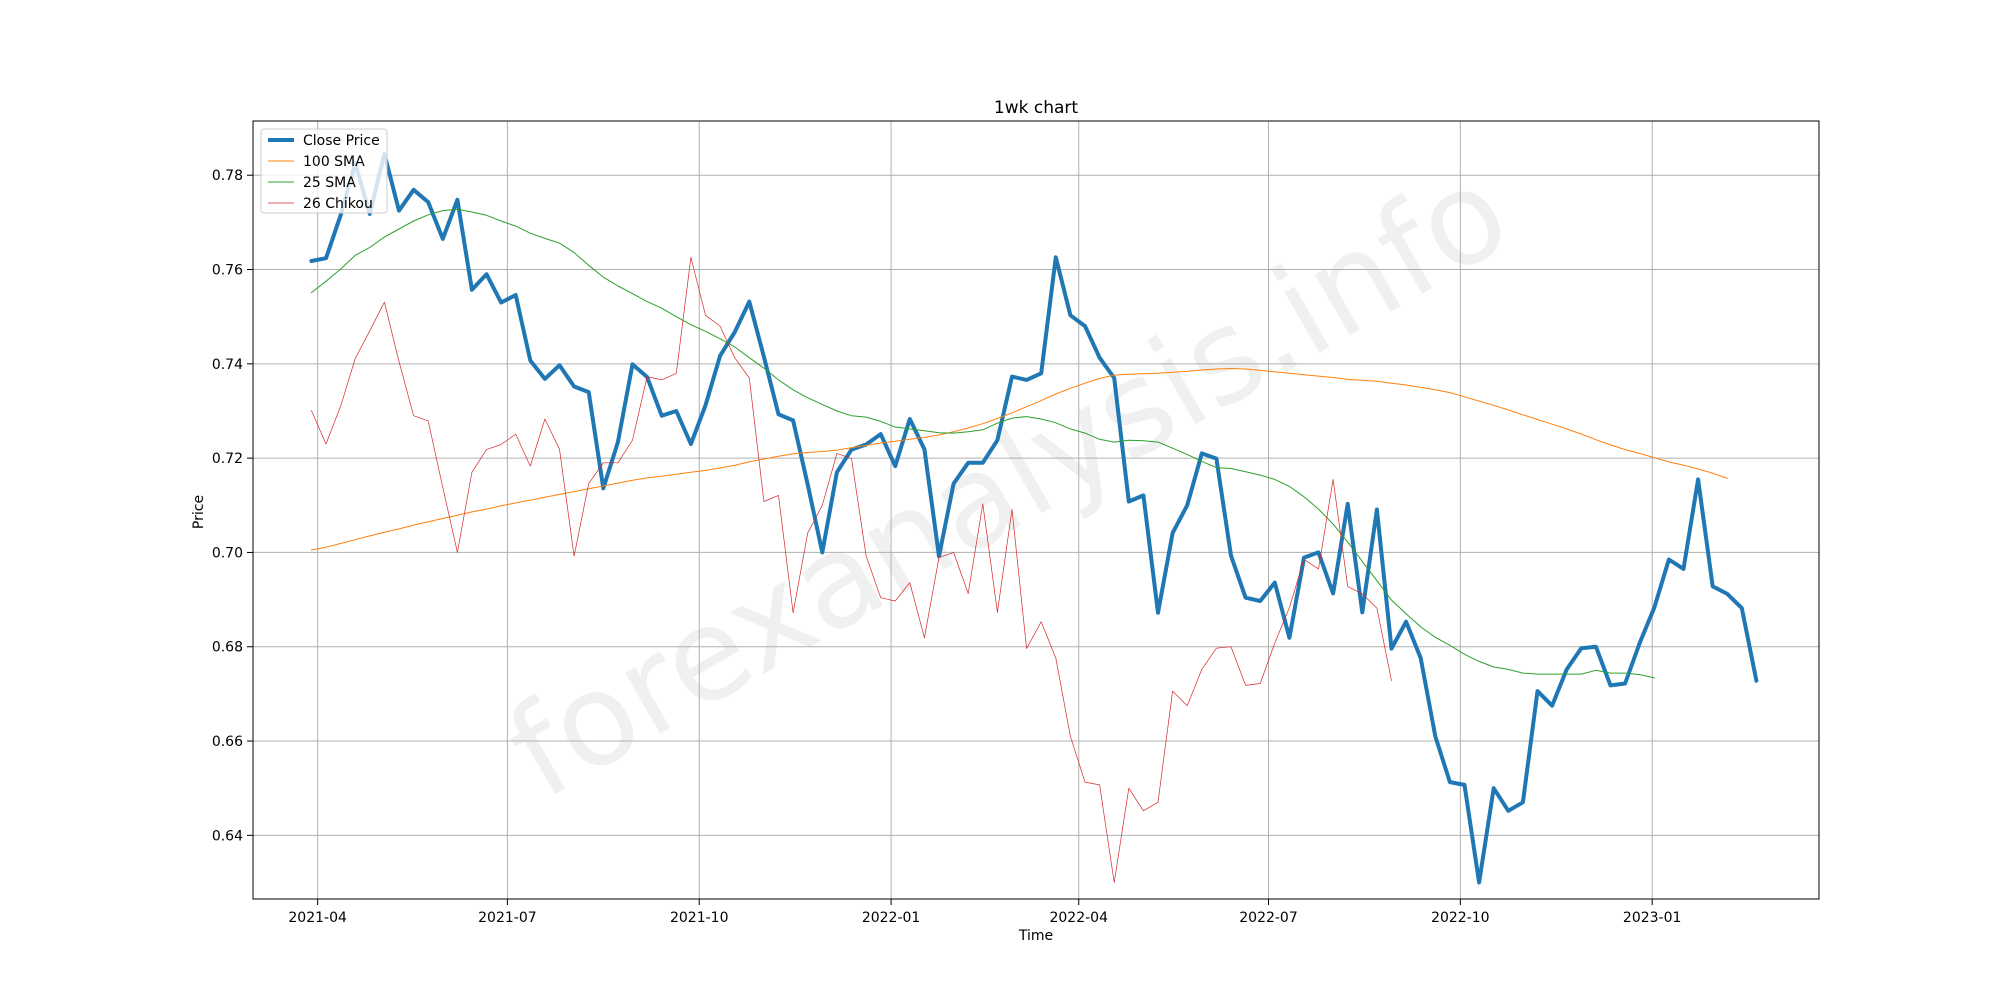  Describe the element at coordinates (1078, 918) in the screenshot. I see `x-tick-label: 2022-04` at that location.